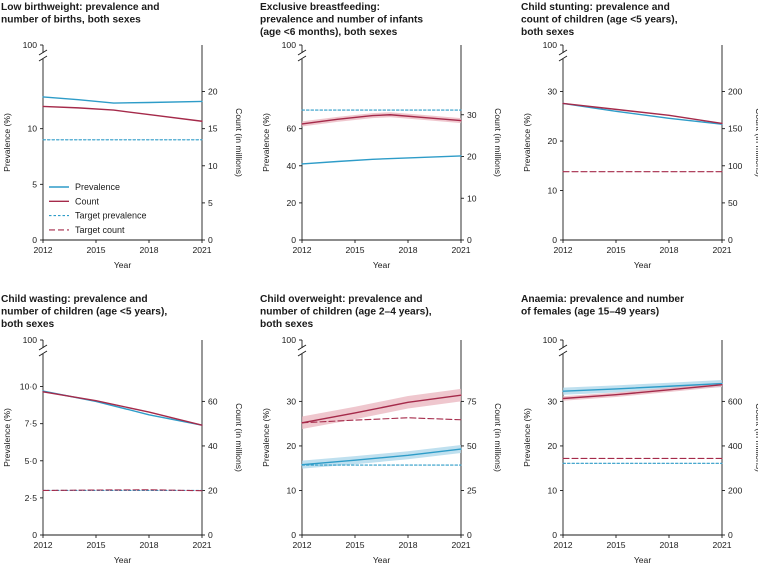  What do you see at coordinates (213, 129) in the screenshot?
I see `y2-tick-label: 15` at bounding box center [213, 129].